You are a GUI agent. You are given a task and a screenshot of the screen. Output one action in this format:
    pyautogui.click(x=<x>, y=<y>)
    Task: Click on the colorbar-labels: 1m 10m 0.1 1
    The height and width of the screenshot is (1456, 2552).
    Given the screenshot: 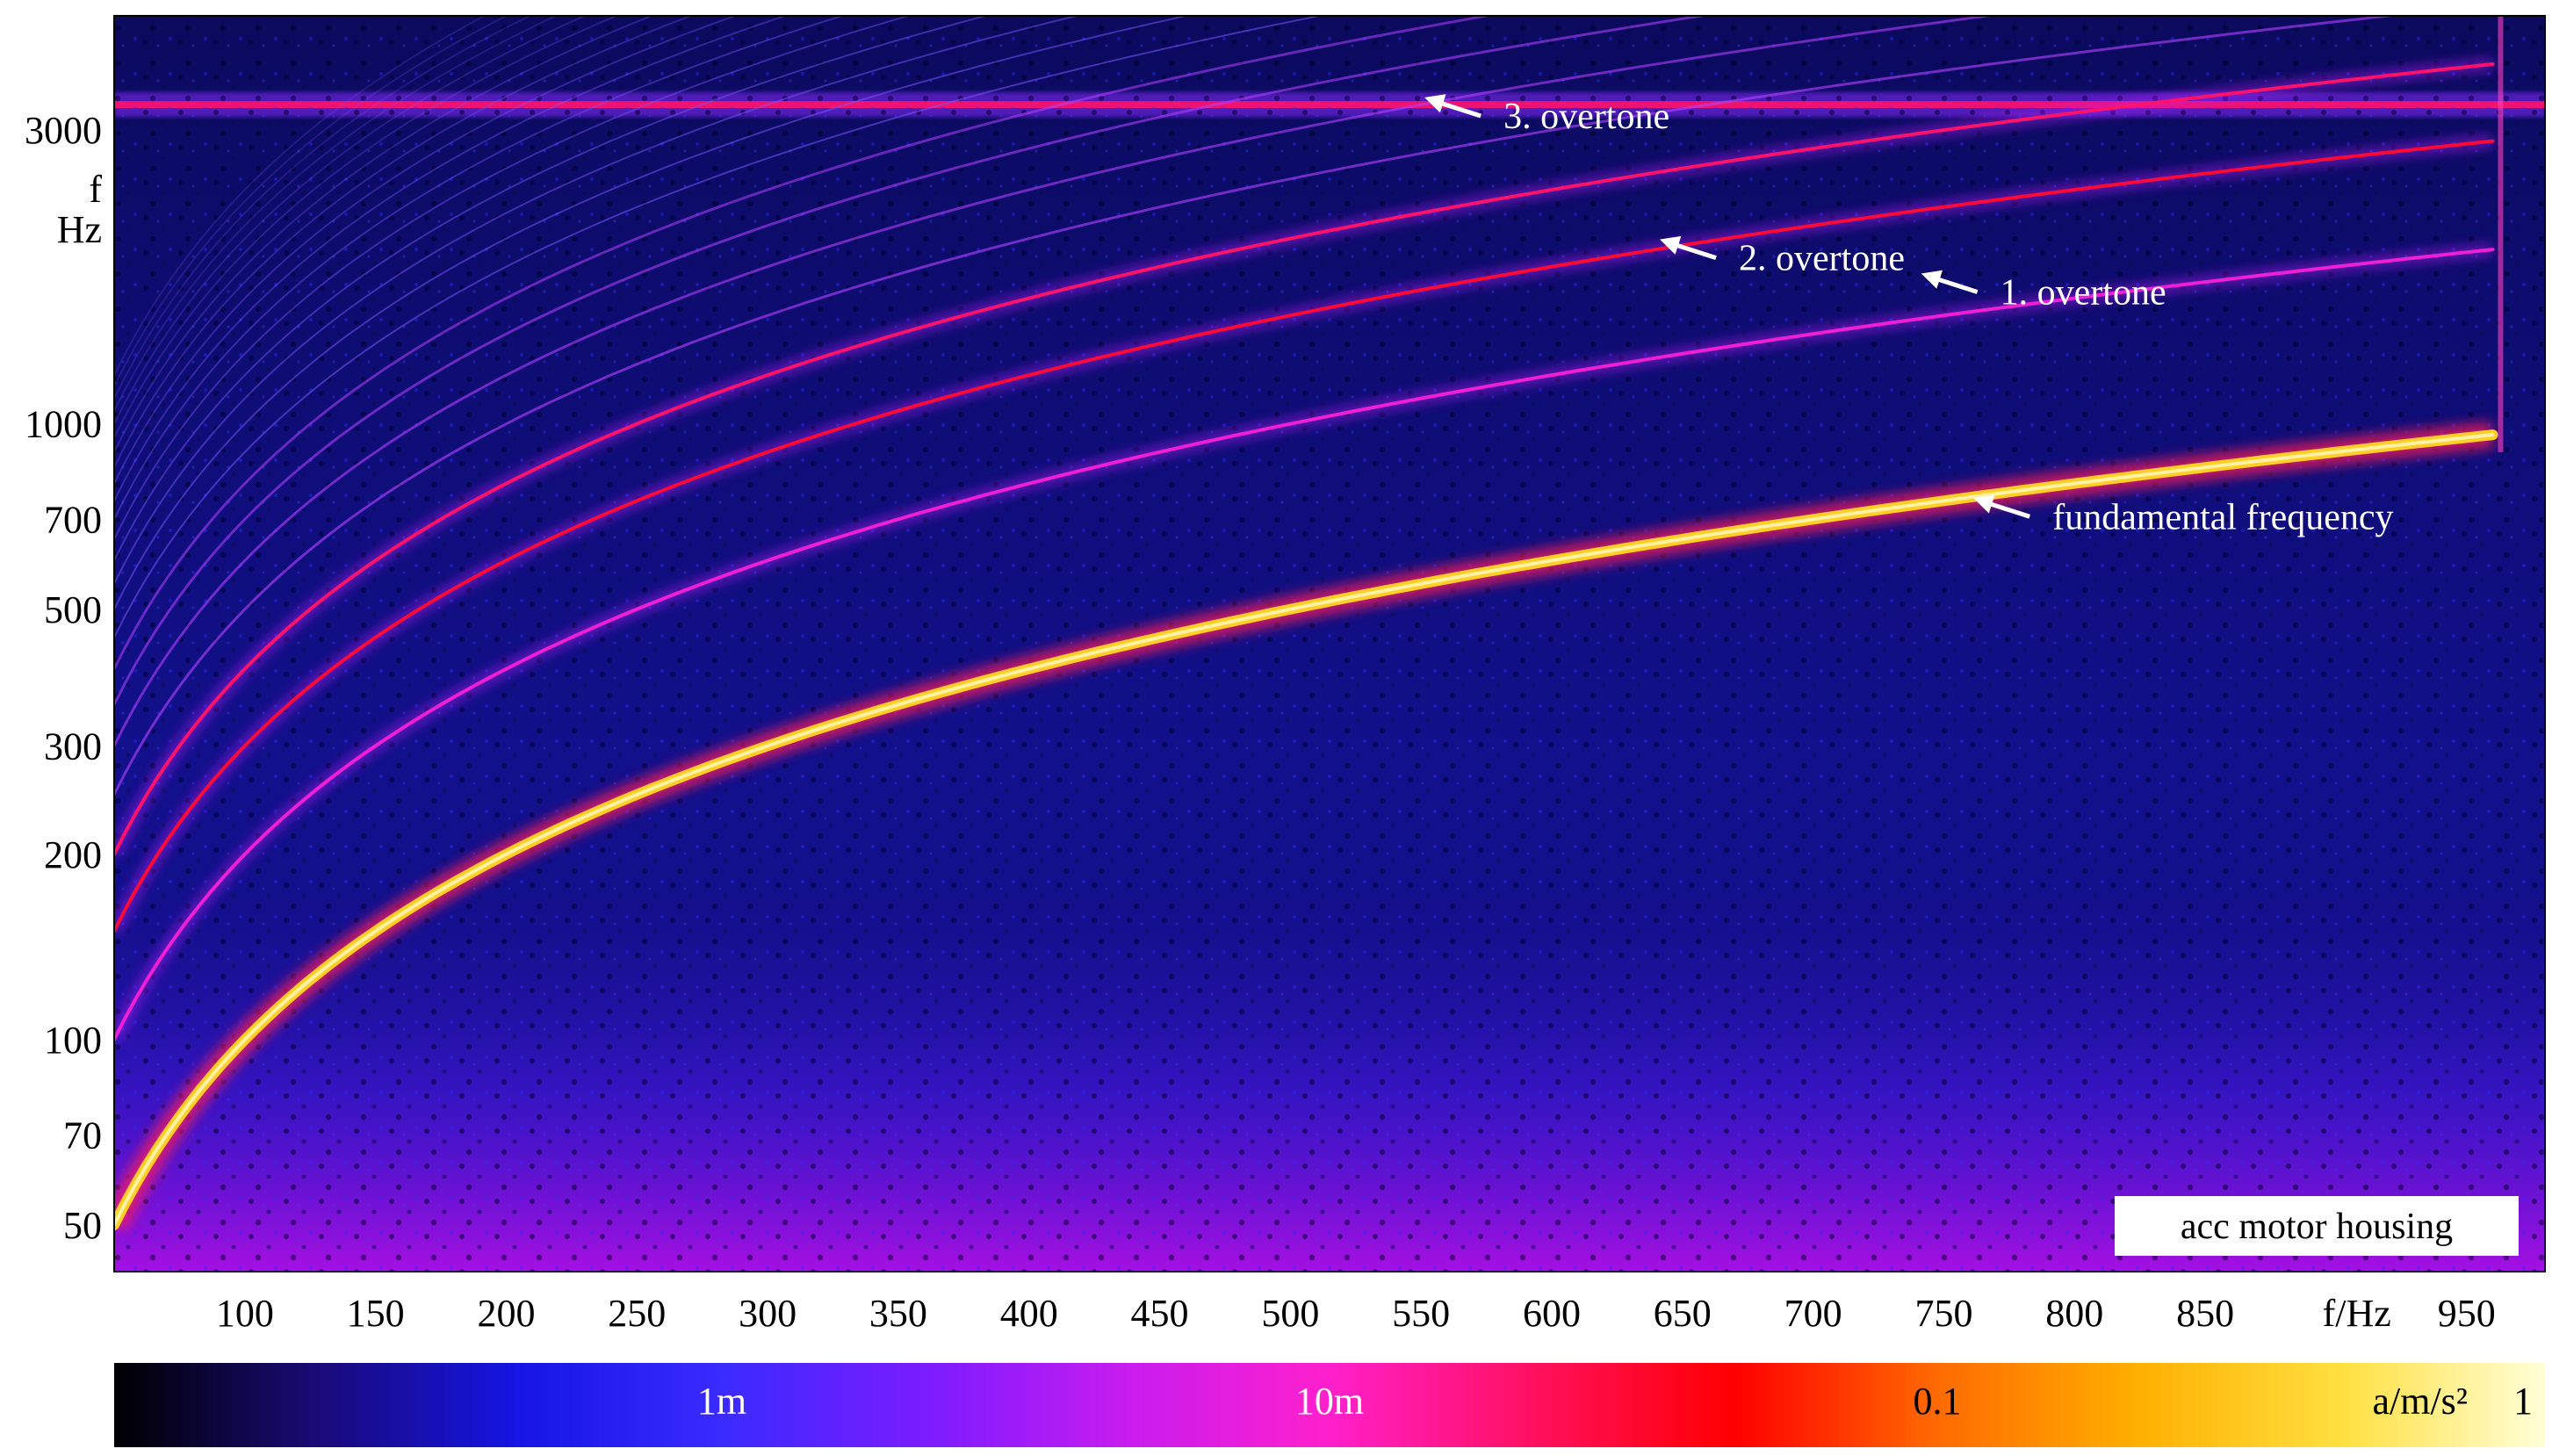 What is the action you would take?
    pyautogui.click(x=1615, y=1401)
    